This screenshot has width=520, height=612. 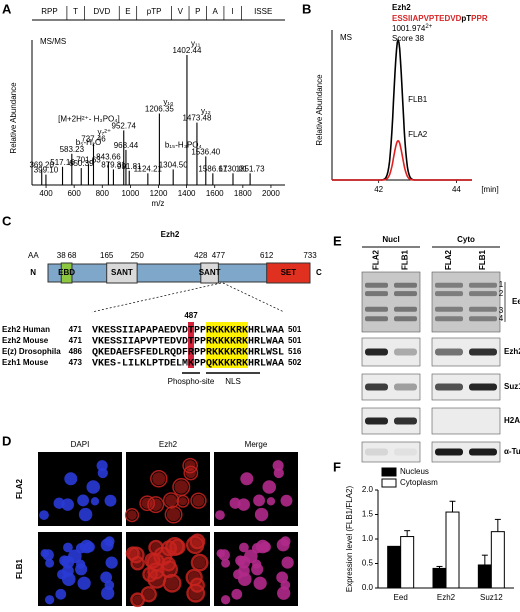 What do you see at coordinates (130, 193) in the screenshot?
I see `x-tick-label: 1000` at bounding box center [130, 193].